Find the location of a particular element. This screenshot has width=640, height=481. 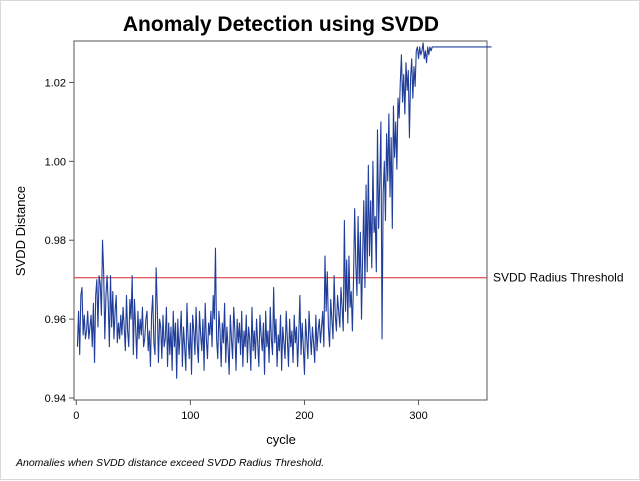

chart-title: Anomaly Detection using SVDD is located at coordinates (281, 24).